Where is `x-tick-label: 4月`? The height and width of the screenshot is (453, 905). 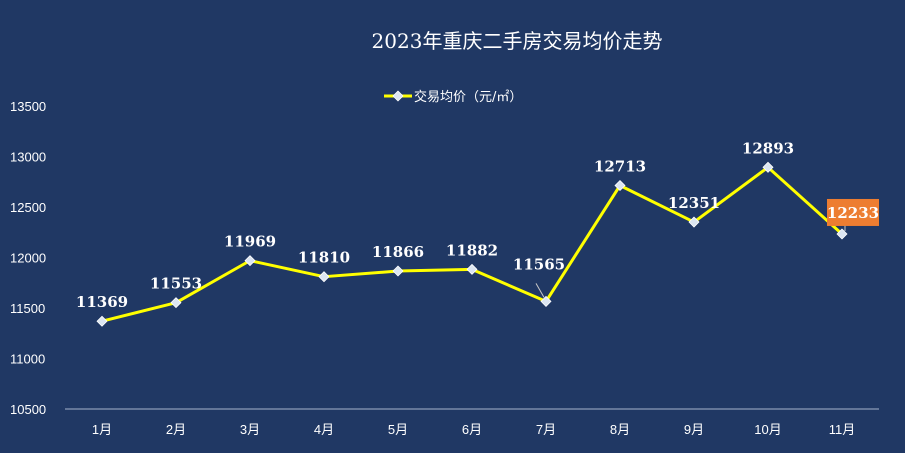
x-tick-label: 4月 is located at coordinates (324, 429).